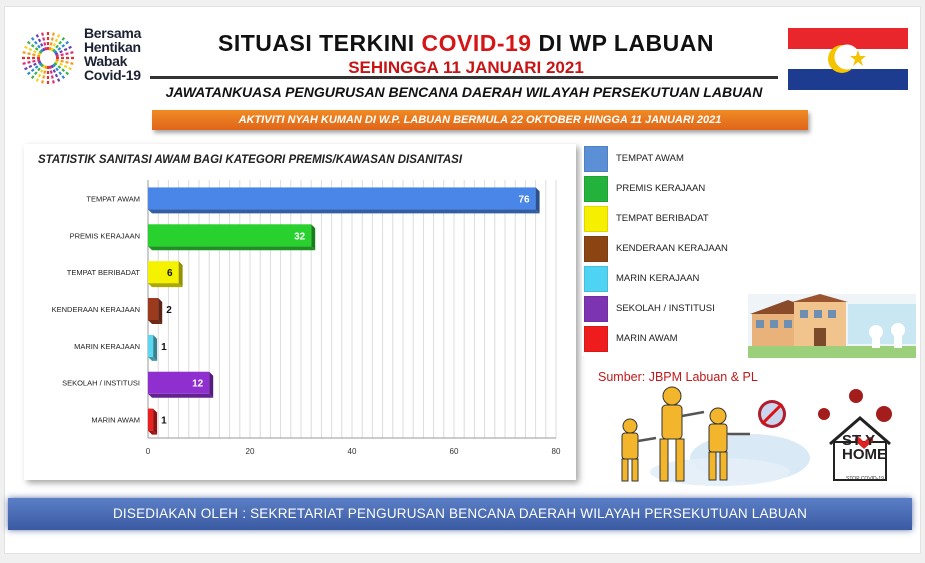  I want to click on title-highlight: COVID-19, so click(476, 43).